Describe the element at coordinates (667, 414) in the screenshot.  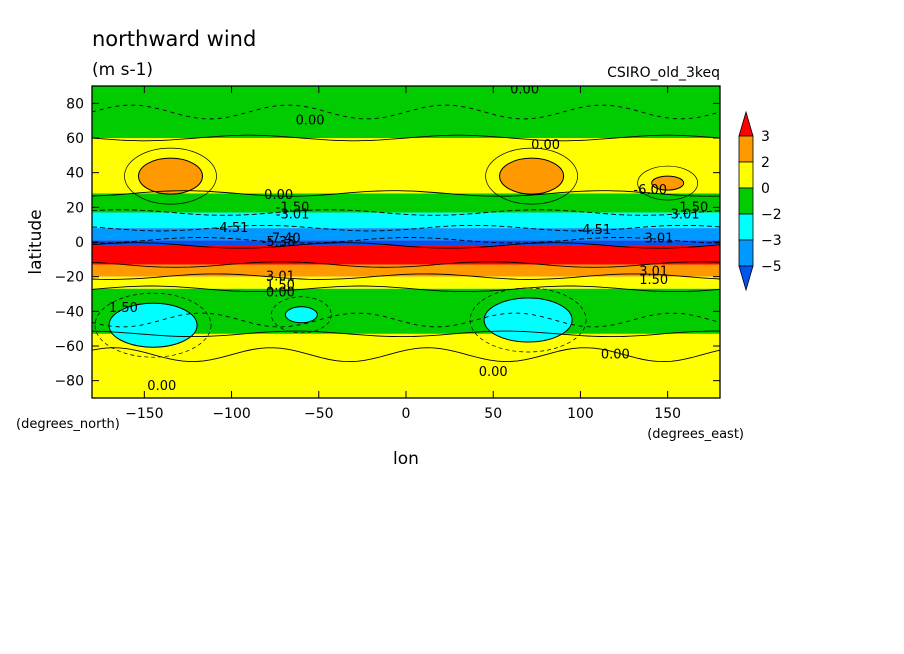
I see `x-tick-label-6: 150` at that location.